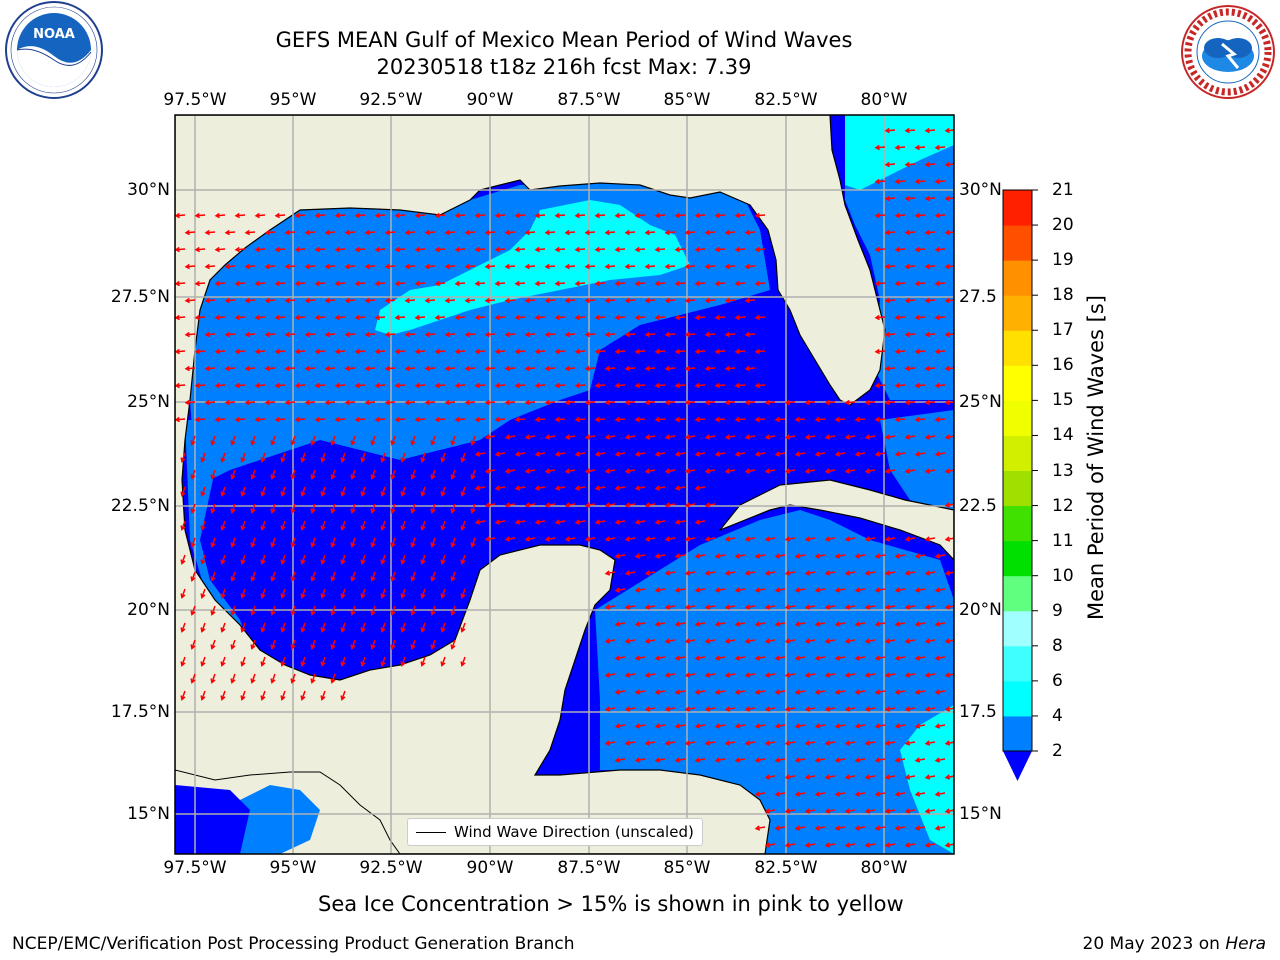  Describe the element at coordinates (1063, 365) in the screenshot. I see `colorbar-tick-label: 16` at that location.